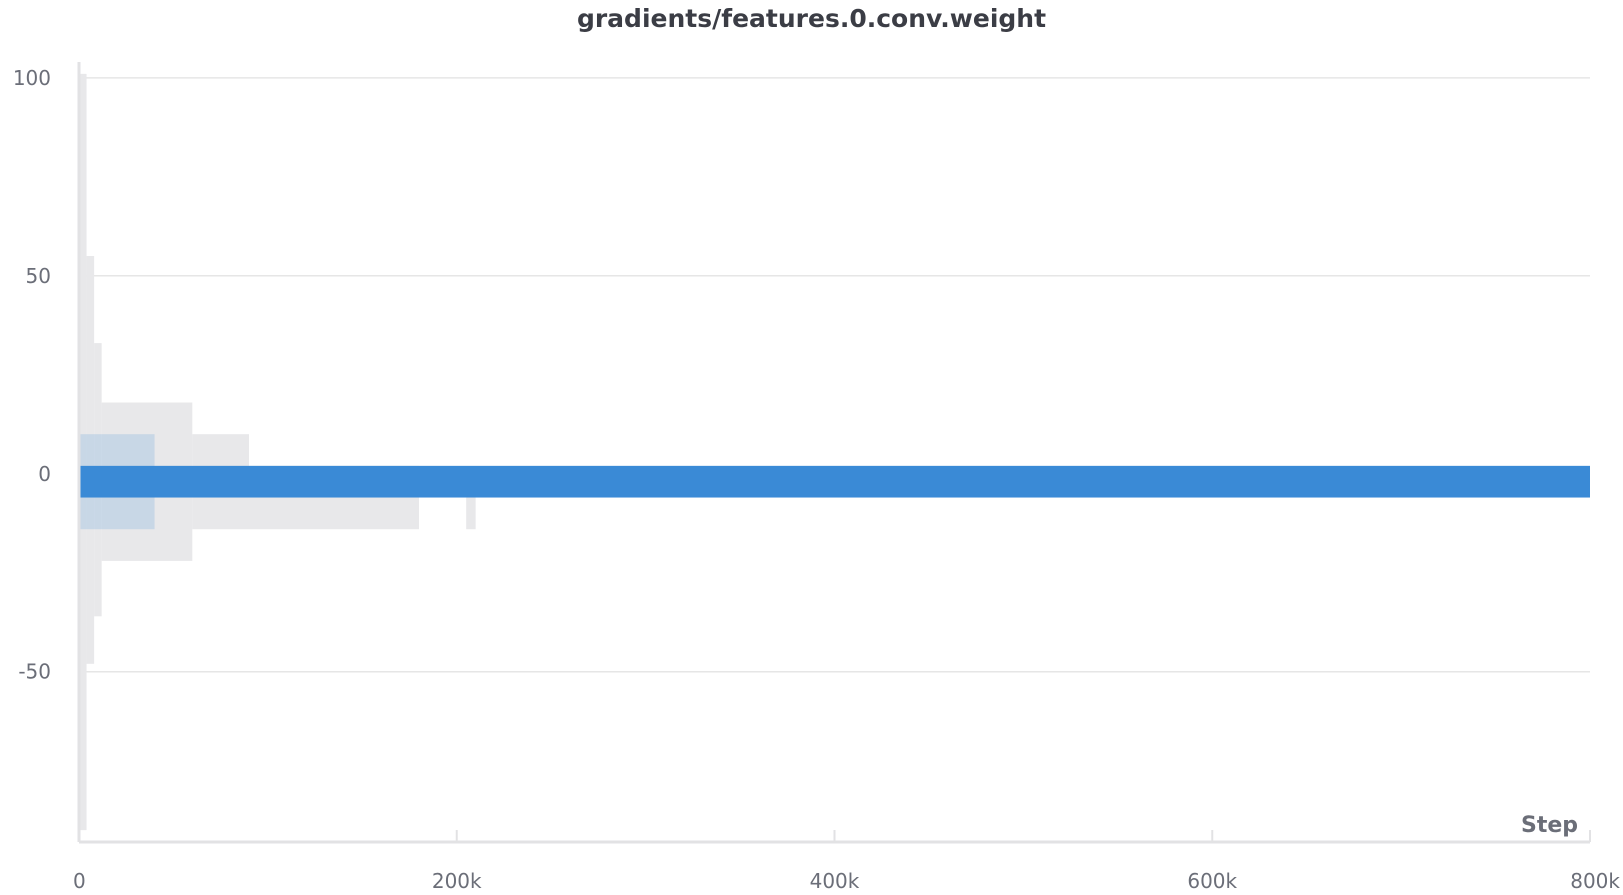 Image resolution: width=1623 pixels, height=895 pixels. I want to click on y-tick-label: 0, so click(44, 474).